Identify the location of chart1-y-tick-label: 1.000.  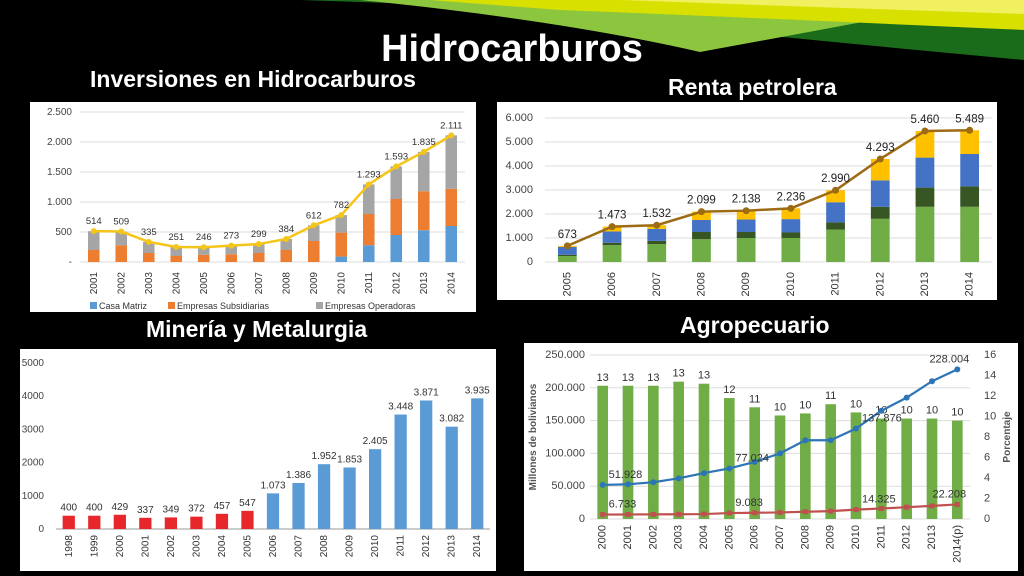
(59, 202).